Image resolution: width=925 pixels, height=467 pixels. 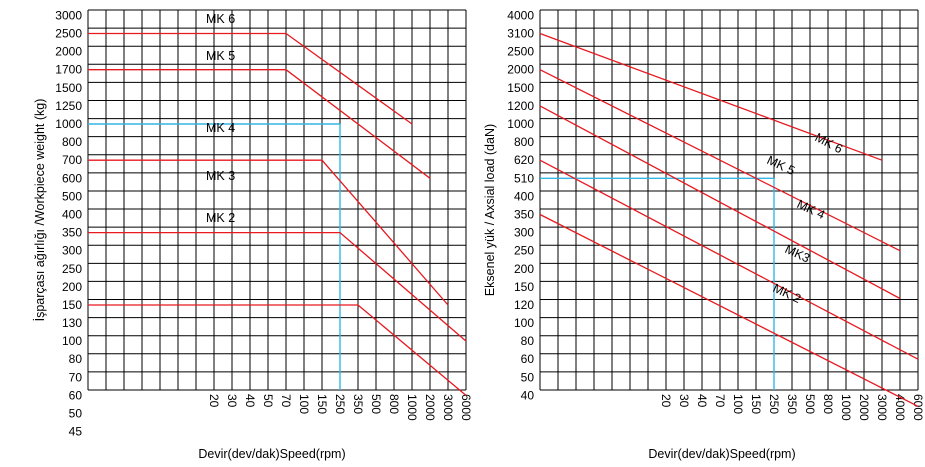 I want to click on x-tick-label: 40, so click(x=702, y=401).